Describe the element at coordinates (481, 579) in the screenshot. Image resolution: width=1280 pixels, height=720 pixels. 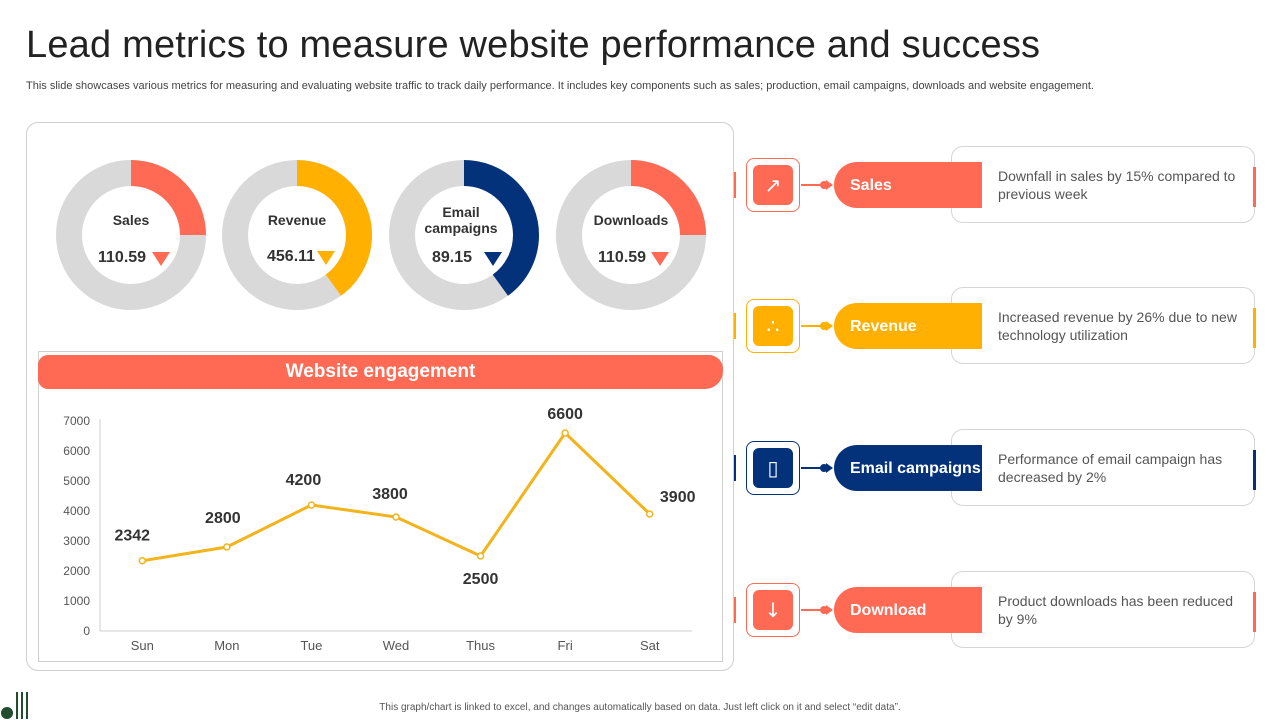
I see `data-label: 2500` at that location.